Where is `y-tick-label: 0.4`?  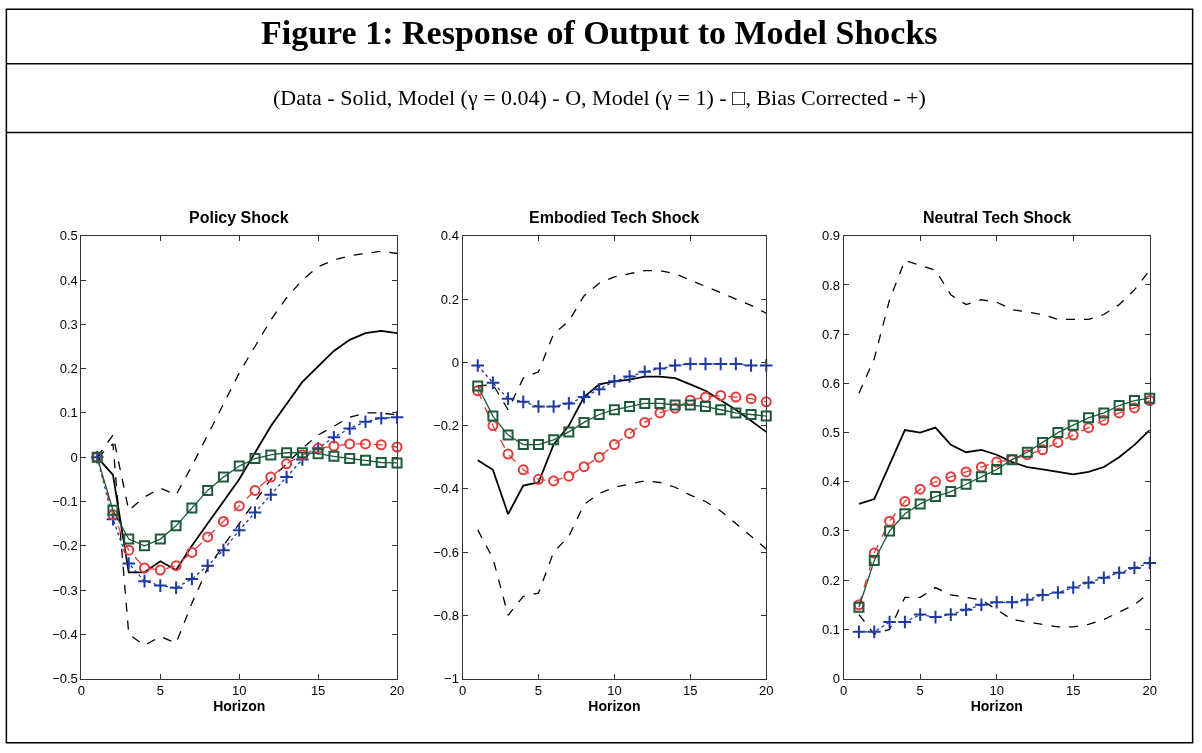
y-tick-label: 0.4 is located at coordinates (449, 236).